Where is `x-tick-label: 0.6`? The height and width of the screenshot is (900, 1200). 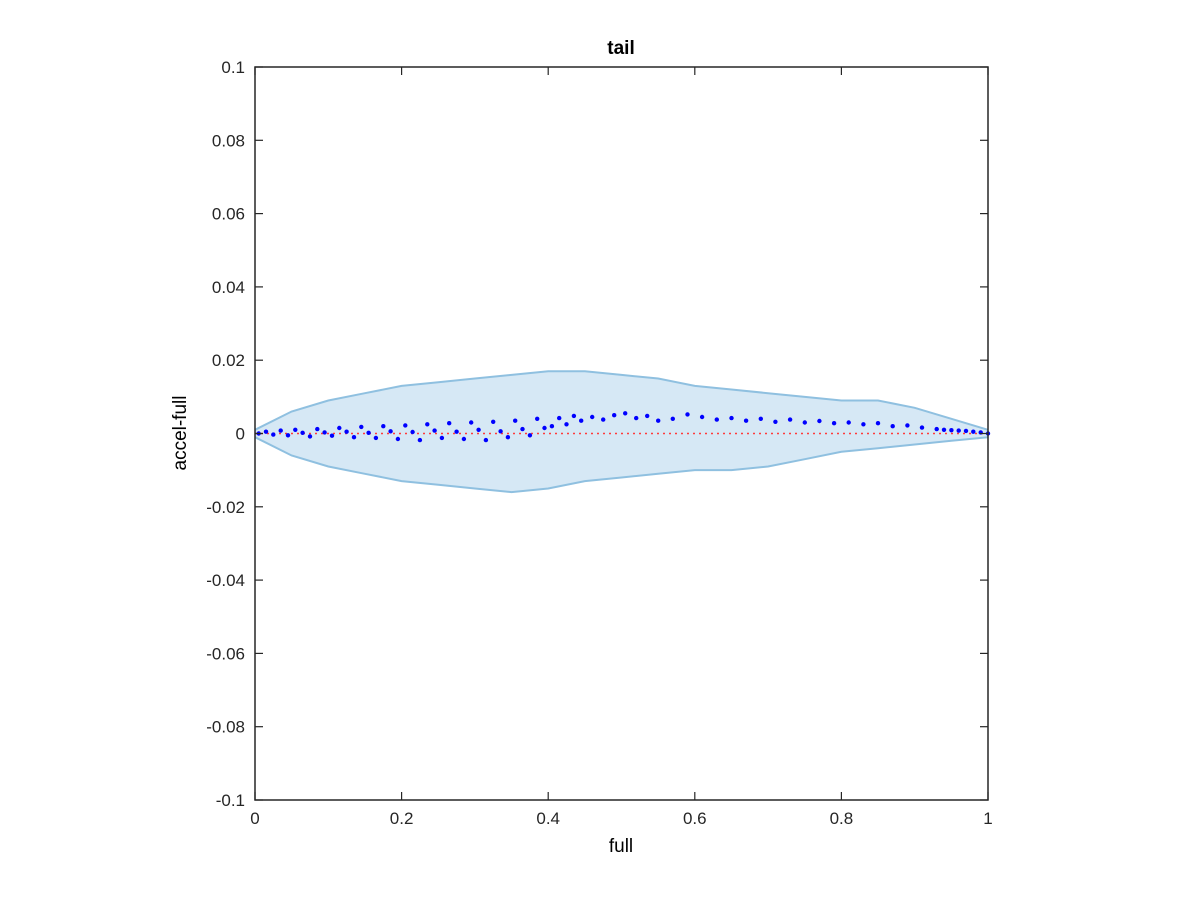
x-tick-label: 0.6 is located at coordinates (695, 818).